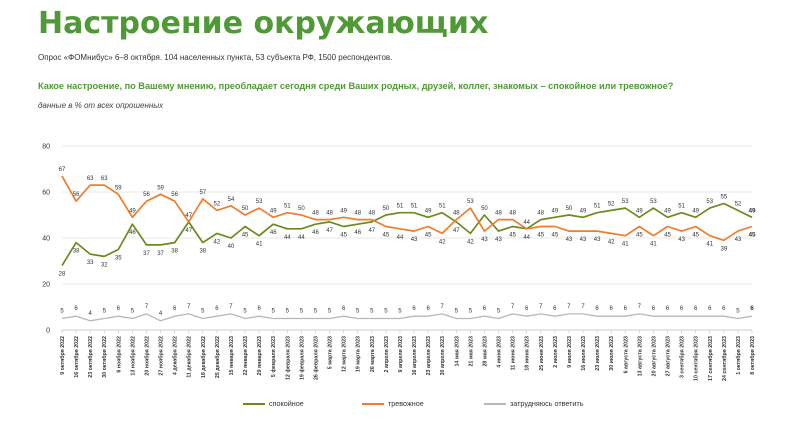  What do you see at coordinates (612, 353) in the screenshot?
I see `x-tick-label: 30 июля 2023` at bounding box center [612, 353].